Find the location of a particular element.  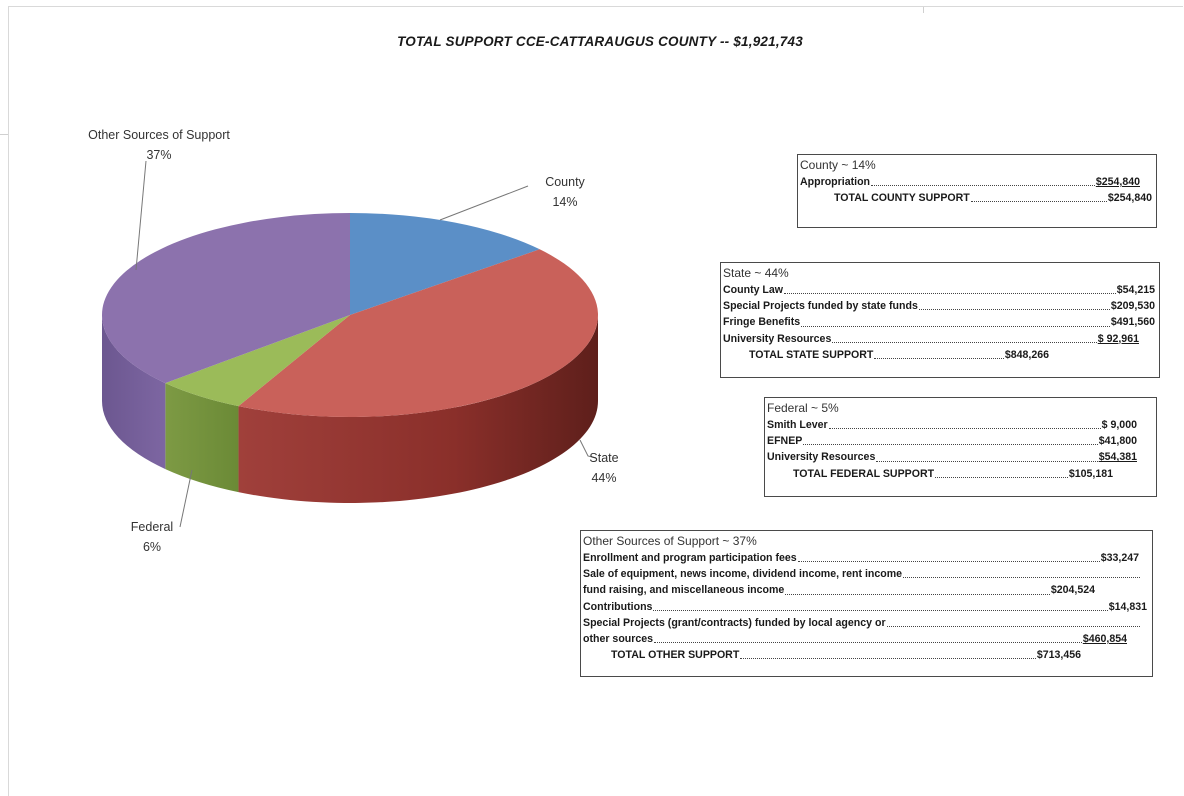

line-amount: $209,530 is located at coordinates (1132, 306).